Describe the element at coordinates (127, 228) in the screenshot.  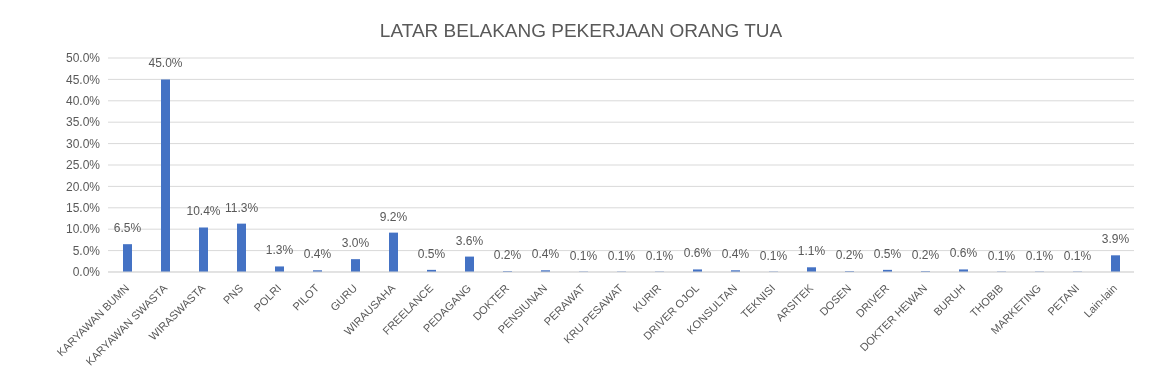
I see `data-label: 6.5%` at that location.